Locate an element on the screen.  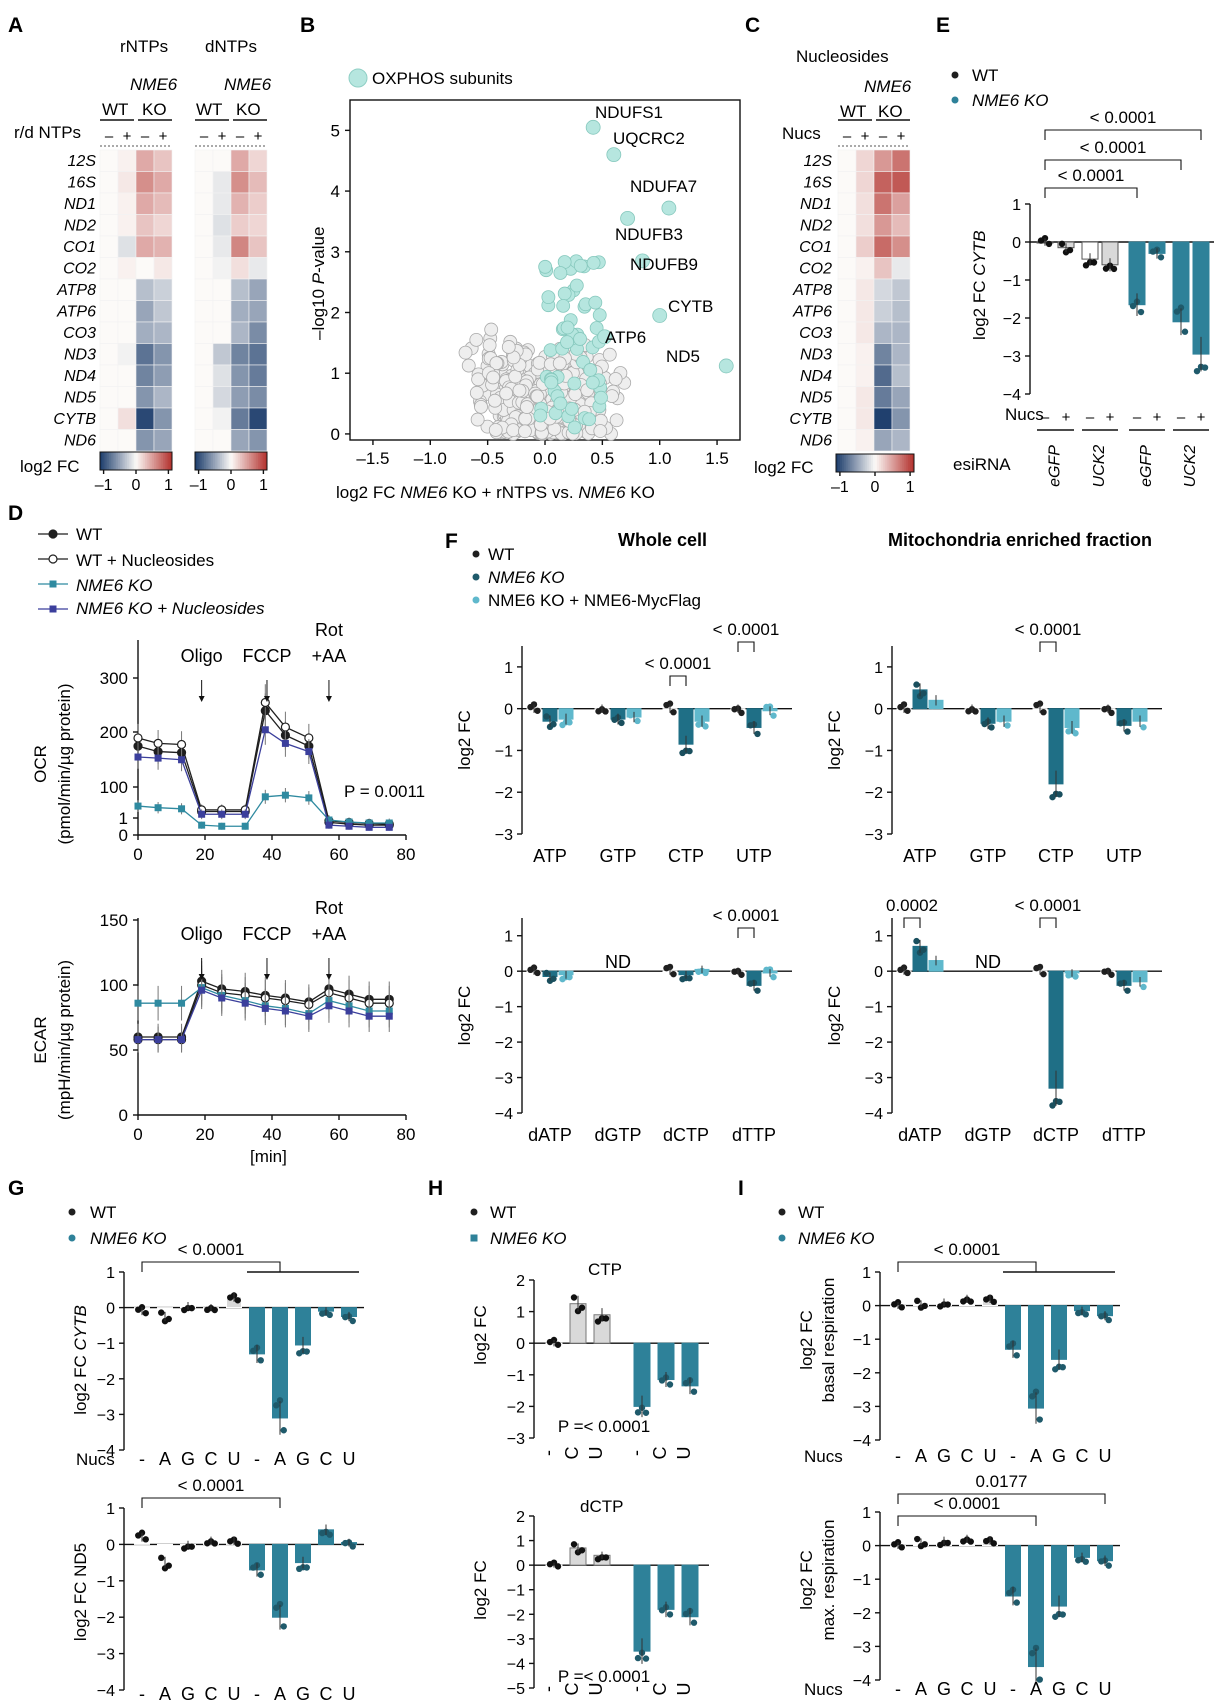
a-gene-ND4: ND4 is located at coordinates (80, 376).